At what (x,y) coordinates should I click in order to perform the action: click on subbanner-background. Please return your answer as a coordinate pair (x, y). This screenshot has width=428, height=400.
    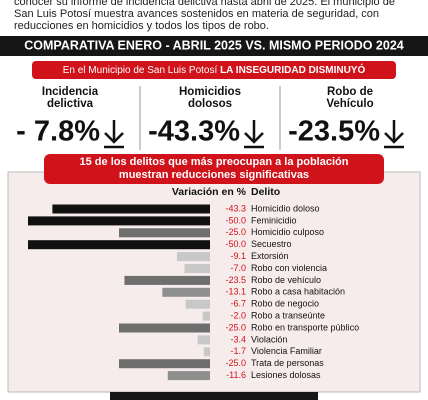
    Looking at the image, I should click on (214, 70).